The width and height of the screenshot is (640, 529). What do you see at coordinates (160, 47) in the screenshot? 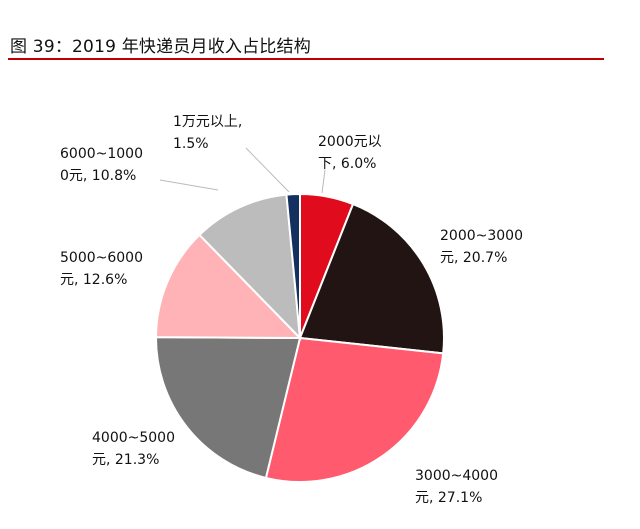
I see `chart-title: 图 39：2019 年快递员月收入占比结构` at bounding box center [160, 47].